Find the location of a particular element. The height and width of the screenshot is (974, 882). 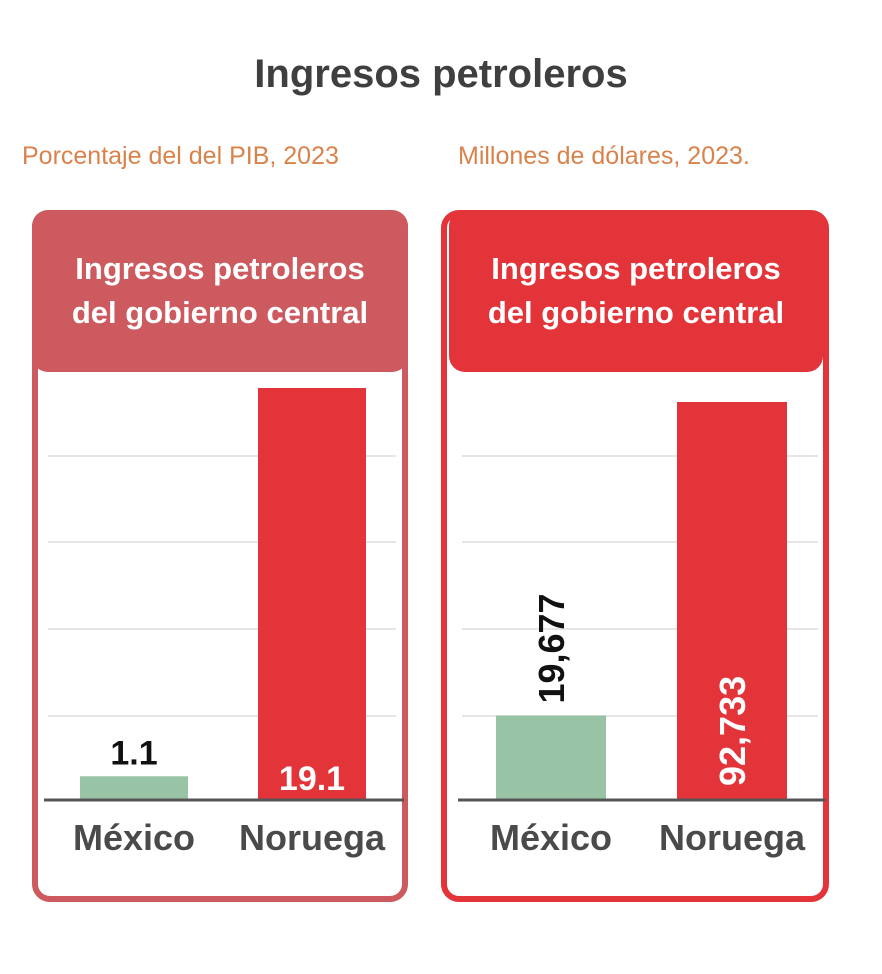

data-label: 19,677 is located at coordinates (551, 648).